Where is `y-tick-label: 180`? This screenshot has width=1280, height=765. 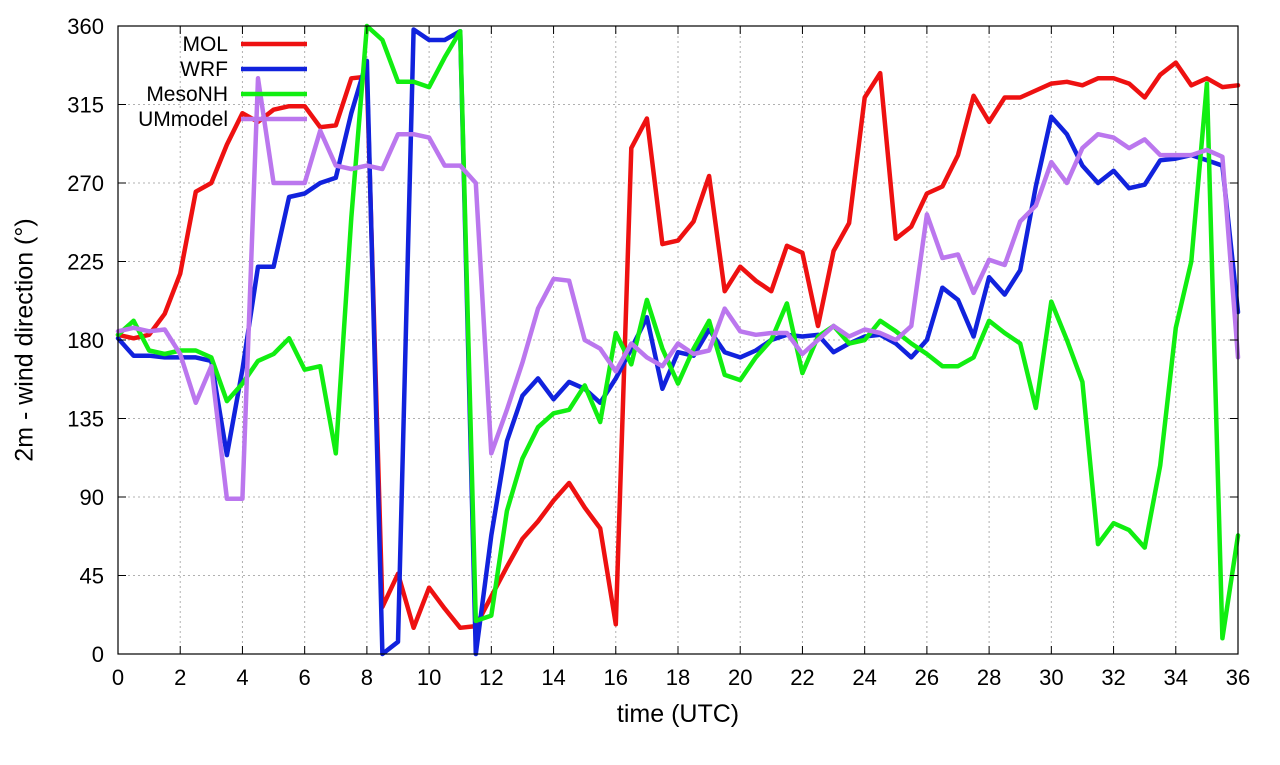 y-tick-label: 180 is located at coordinates (85, 340).